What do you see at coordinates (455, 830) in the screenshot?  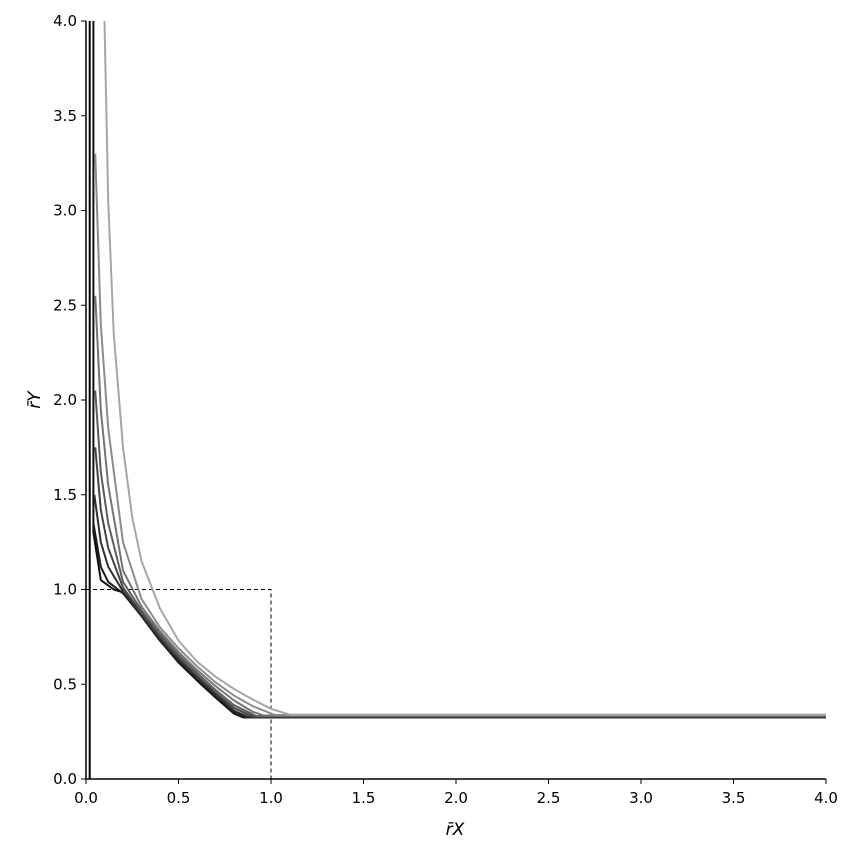 I see `x-axis-label: r̄X` at bounding box center [455, 830].